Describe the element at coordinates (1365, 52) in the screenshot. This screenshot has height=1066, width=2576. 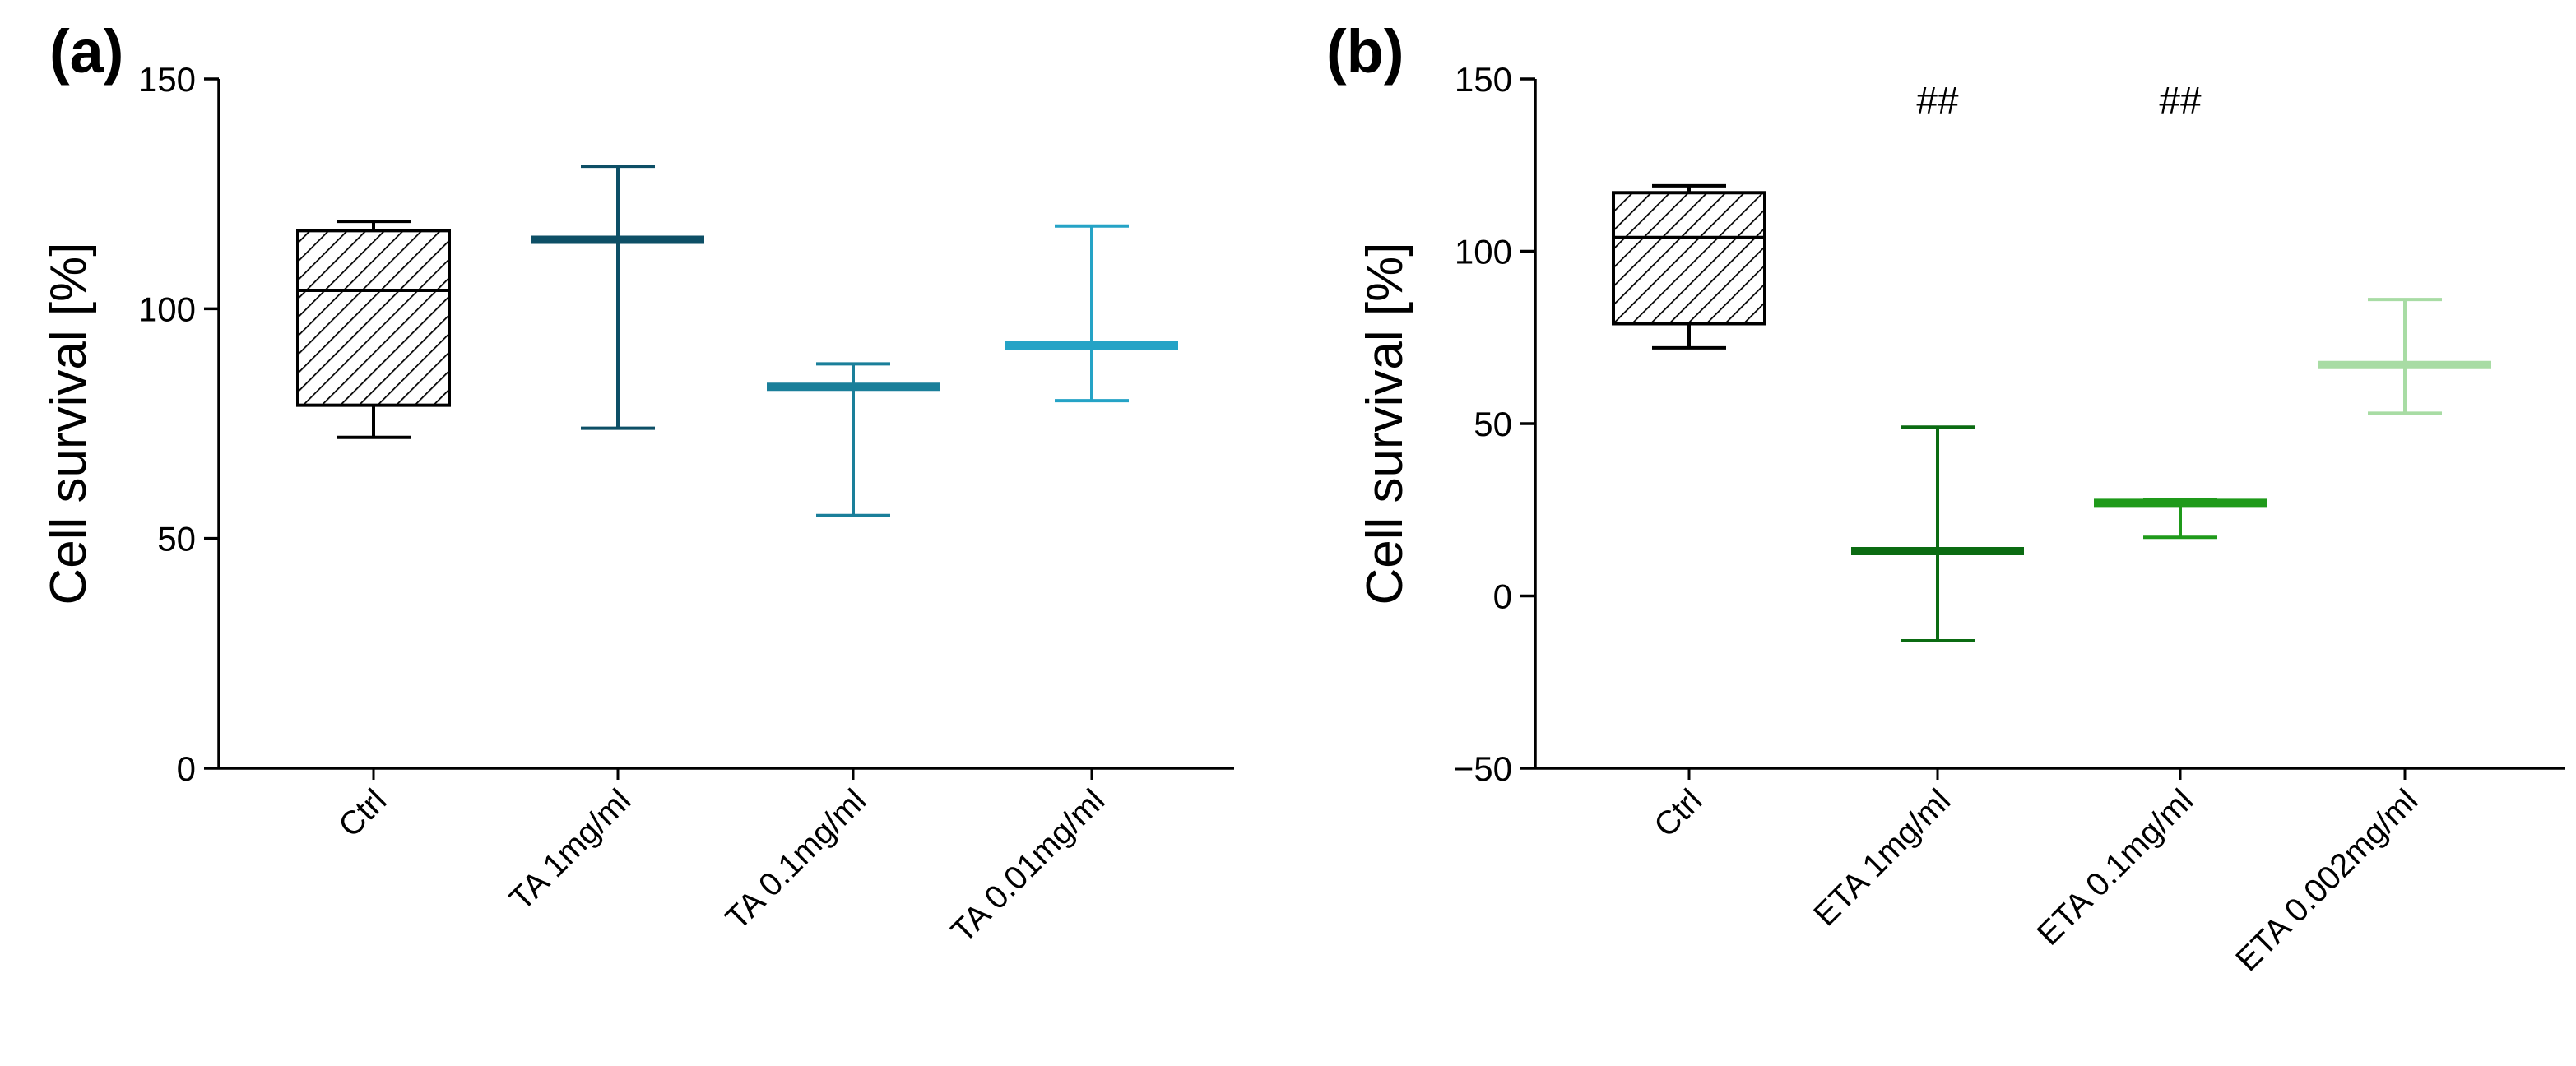
I see `panel-b-label: (b)` at that location.